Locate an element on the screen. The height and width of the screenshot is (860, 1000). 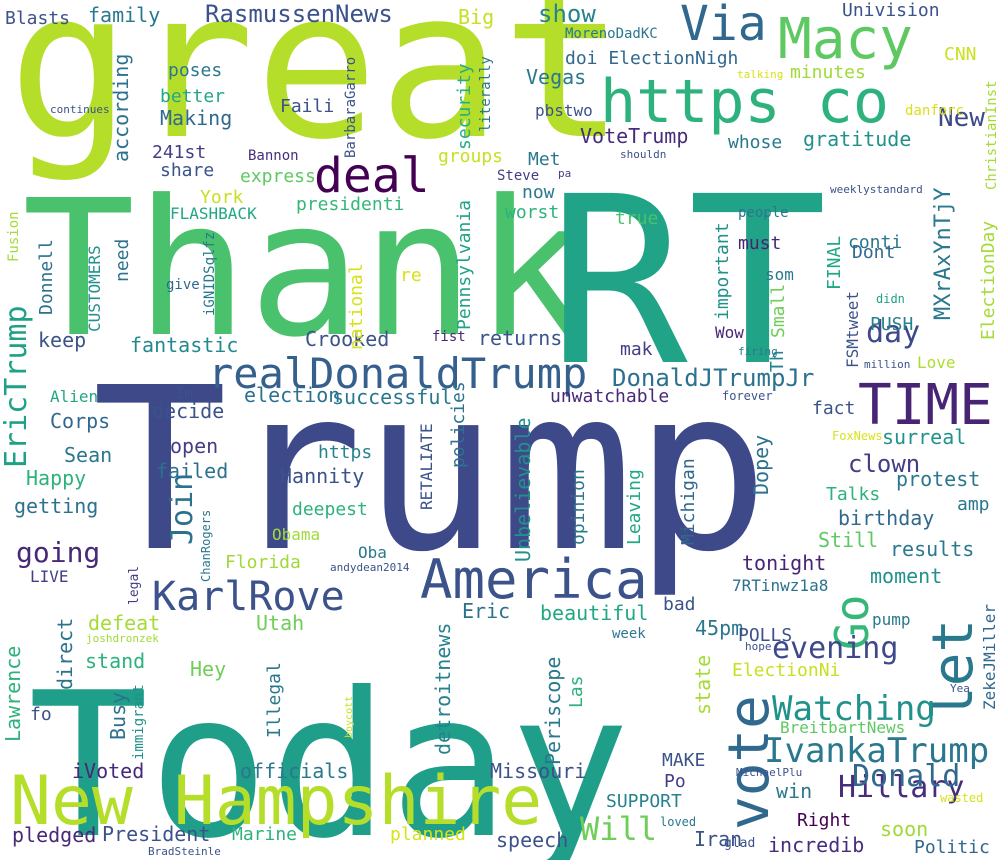
word-wasted: wasted is located at coordinates (961, 798).